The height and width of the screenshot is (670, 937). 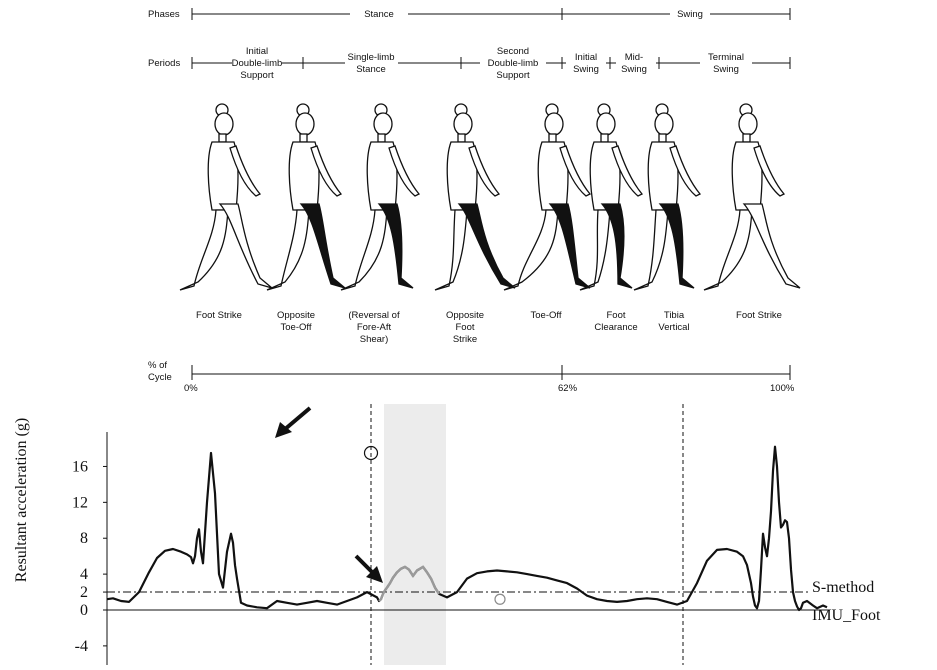 What do you see at coordinates (782, 388) in the screenshot?
I see `cycle-tick-100: 100%` at bounding box center [782, 388].